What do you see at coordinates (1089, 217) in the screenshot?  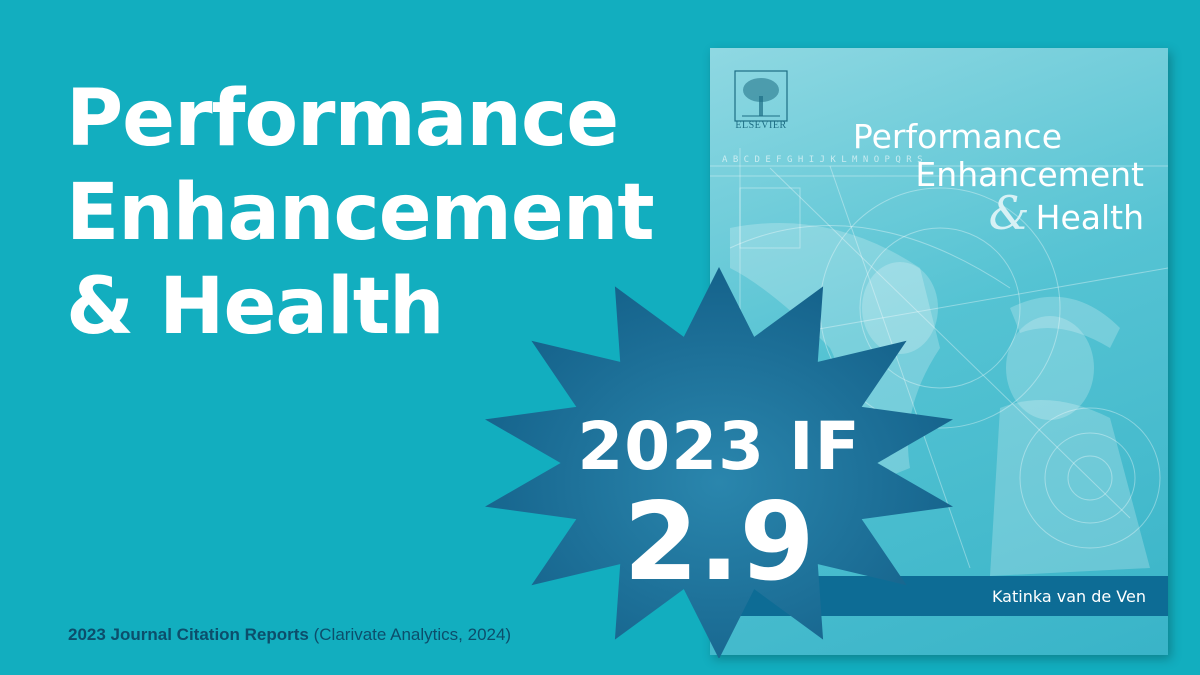 I see `cover-title-line-3: Health` at bounding box center [1089, 217].